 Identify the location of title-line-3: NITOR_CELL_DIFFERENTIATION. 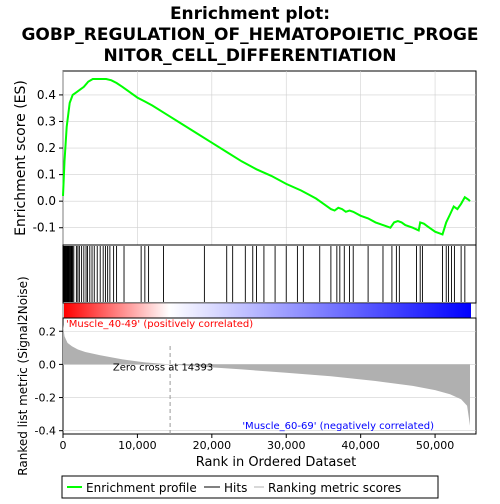
(249, 56).